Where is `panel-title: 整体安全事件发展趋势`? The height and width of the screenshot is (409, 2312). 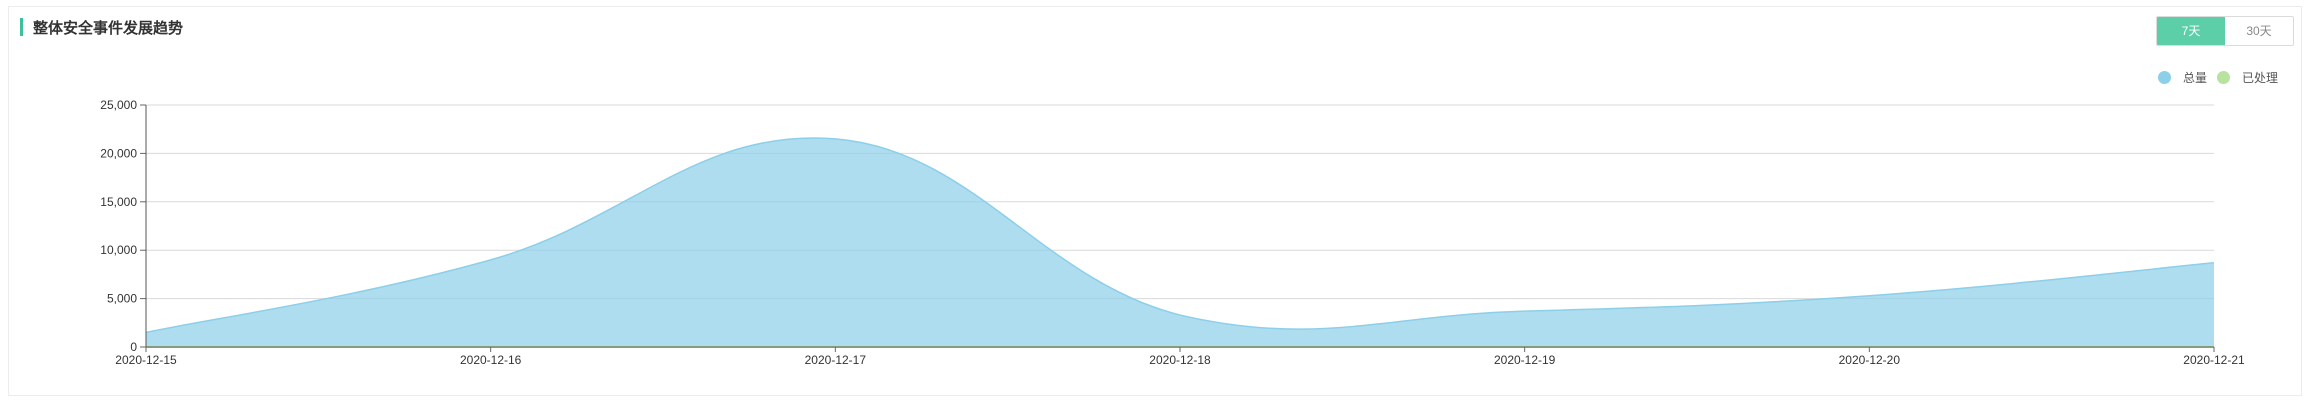
panel-title: 整体安全事件发展趋势 is located at coordinates (108, 28).